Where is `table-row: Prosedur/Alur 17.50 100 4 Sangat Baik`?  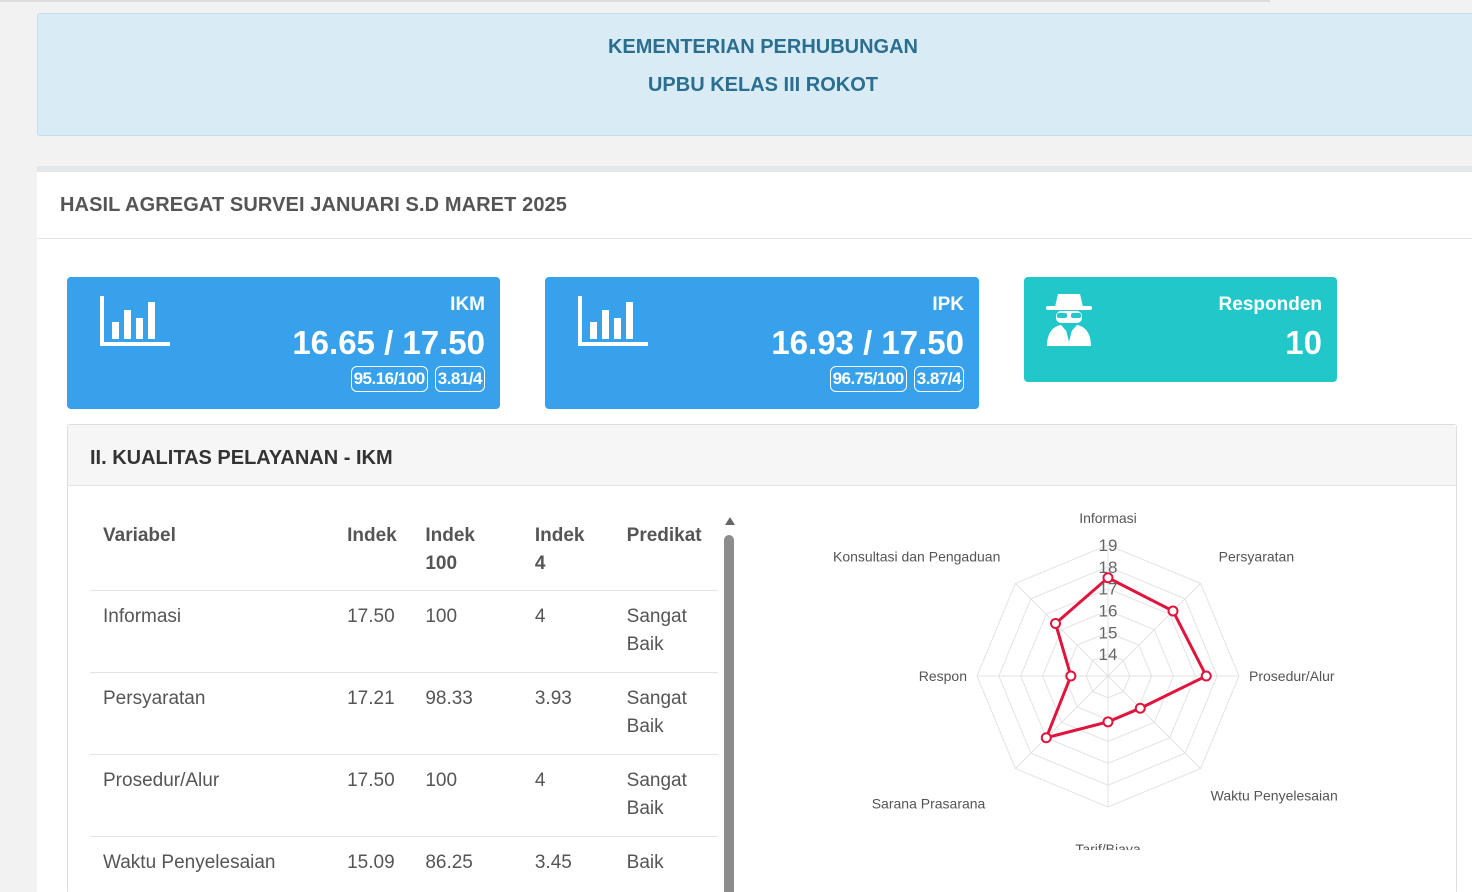 table-row: Prosedur/Alur 17.50 100 4 Sangat Baik is located at coordinates (404, 795).